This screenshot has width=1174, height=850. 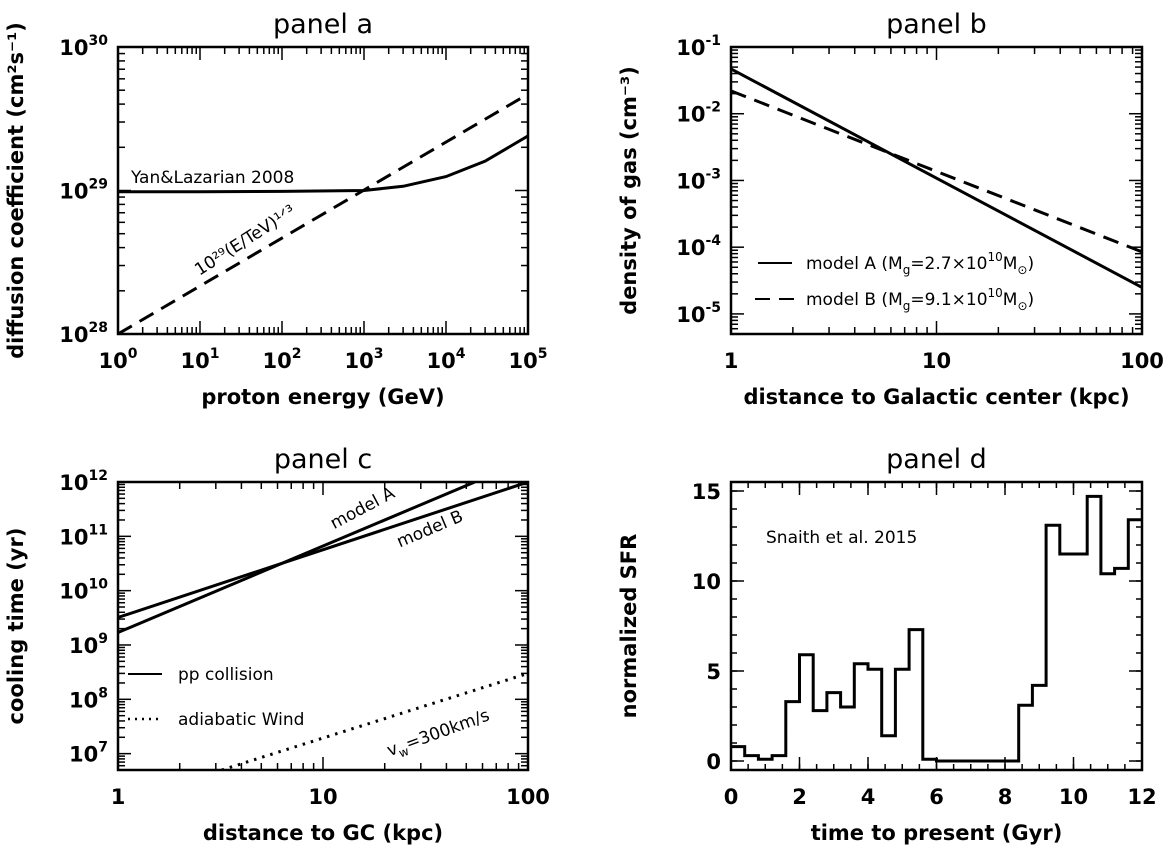 I want to click on y-tick-exponent: -4, so click(x=713, y=241).